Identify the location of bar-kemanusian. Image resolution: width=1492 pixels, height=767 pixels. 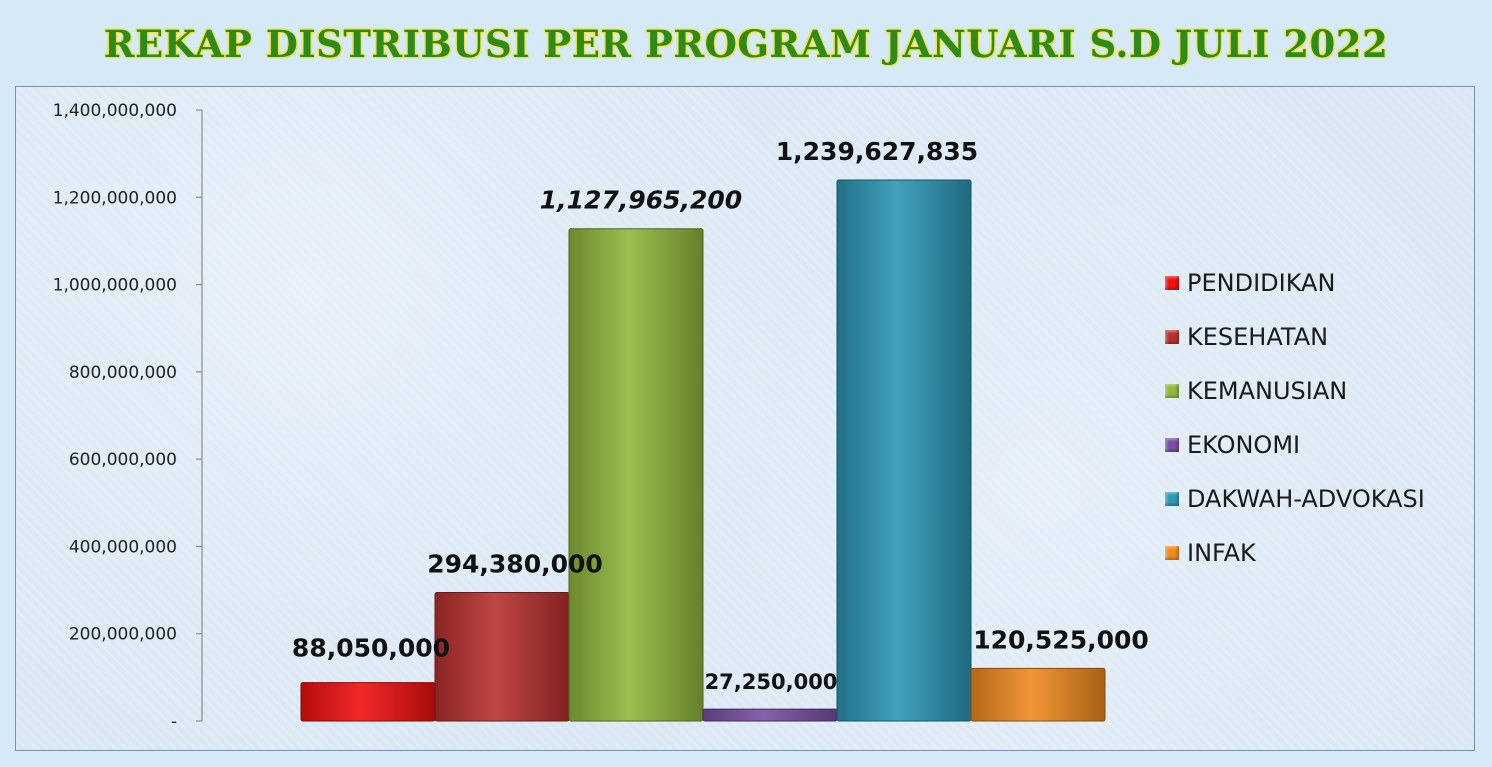
(636, 475).